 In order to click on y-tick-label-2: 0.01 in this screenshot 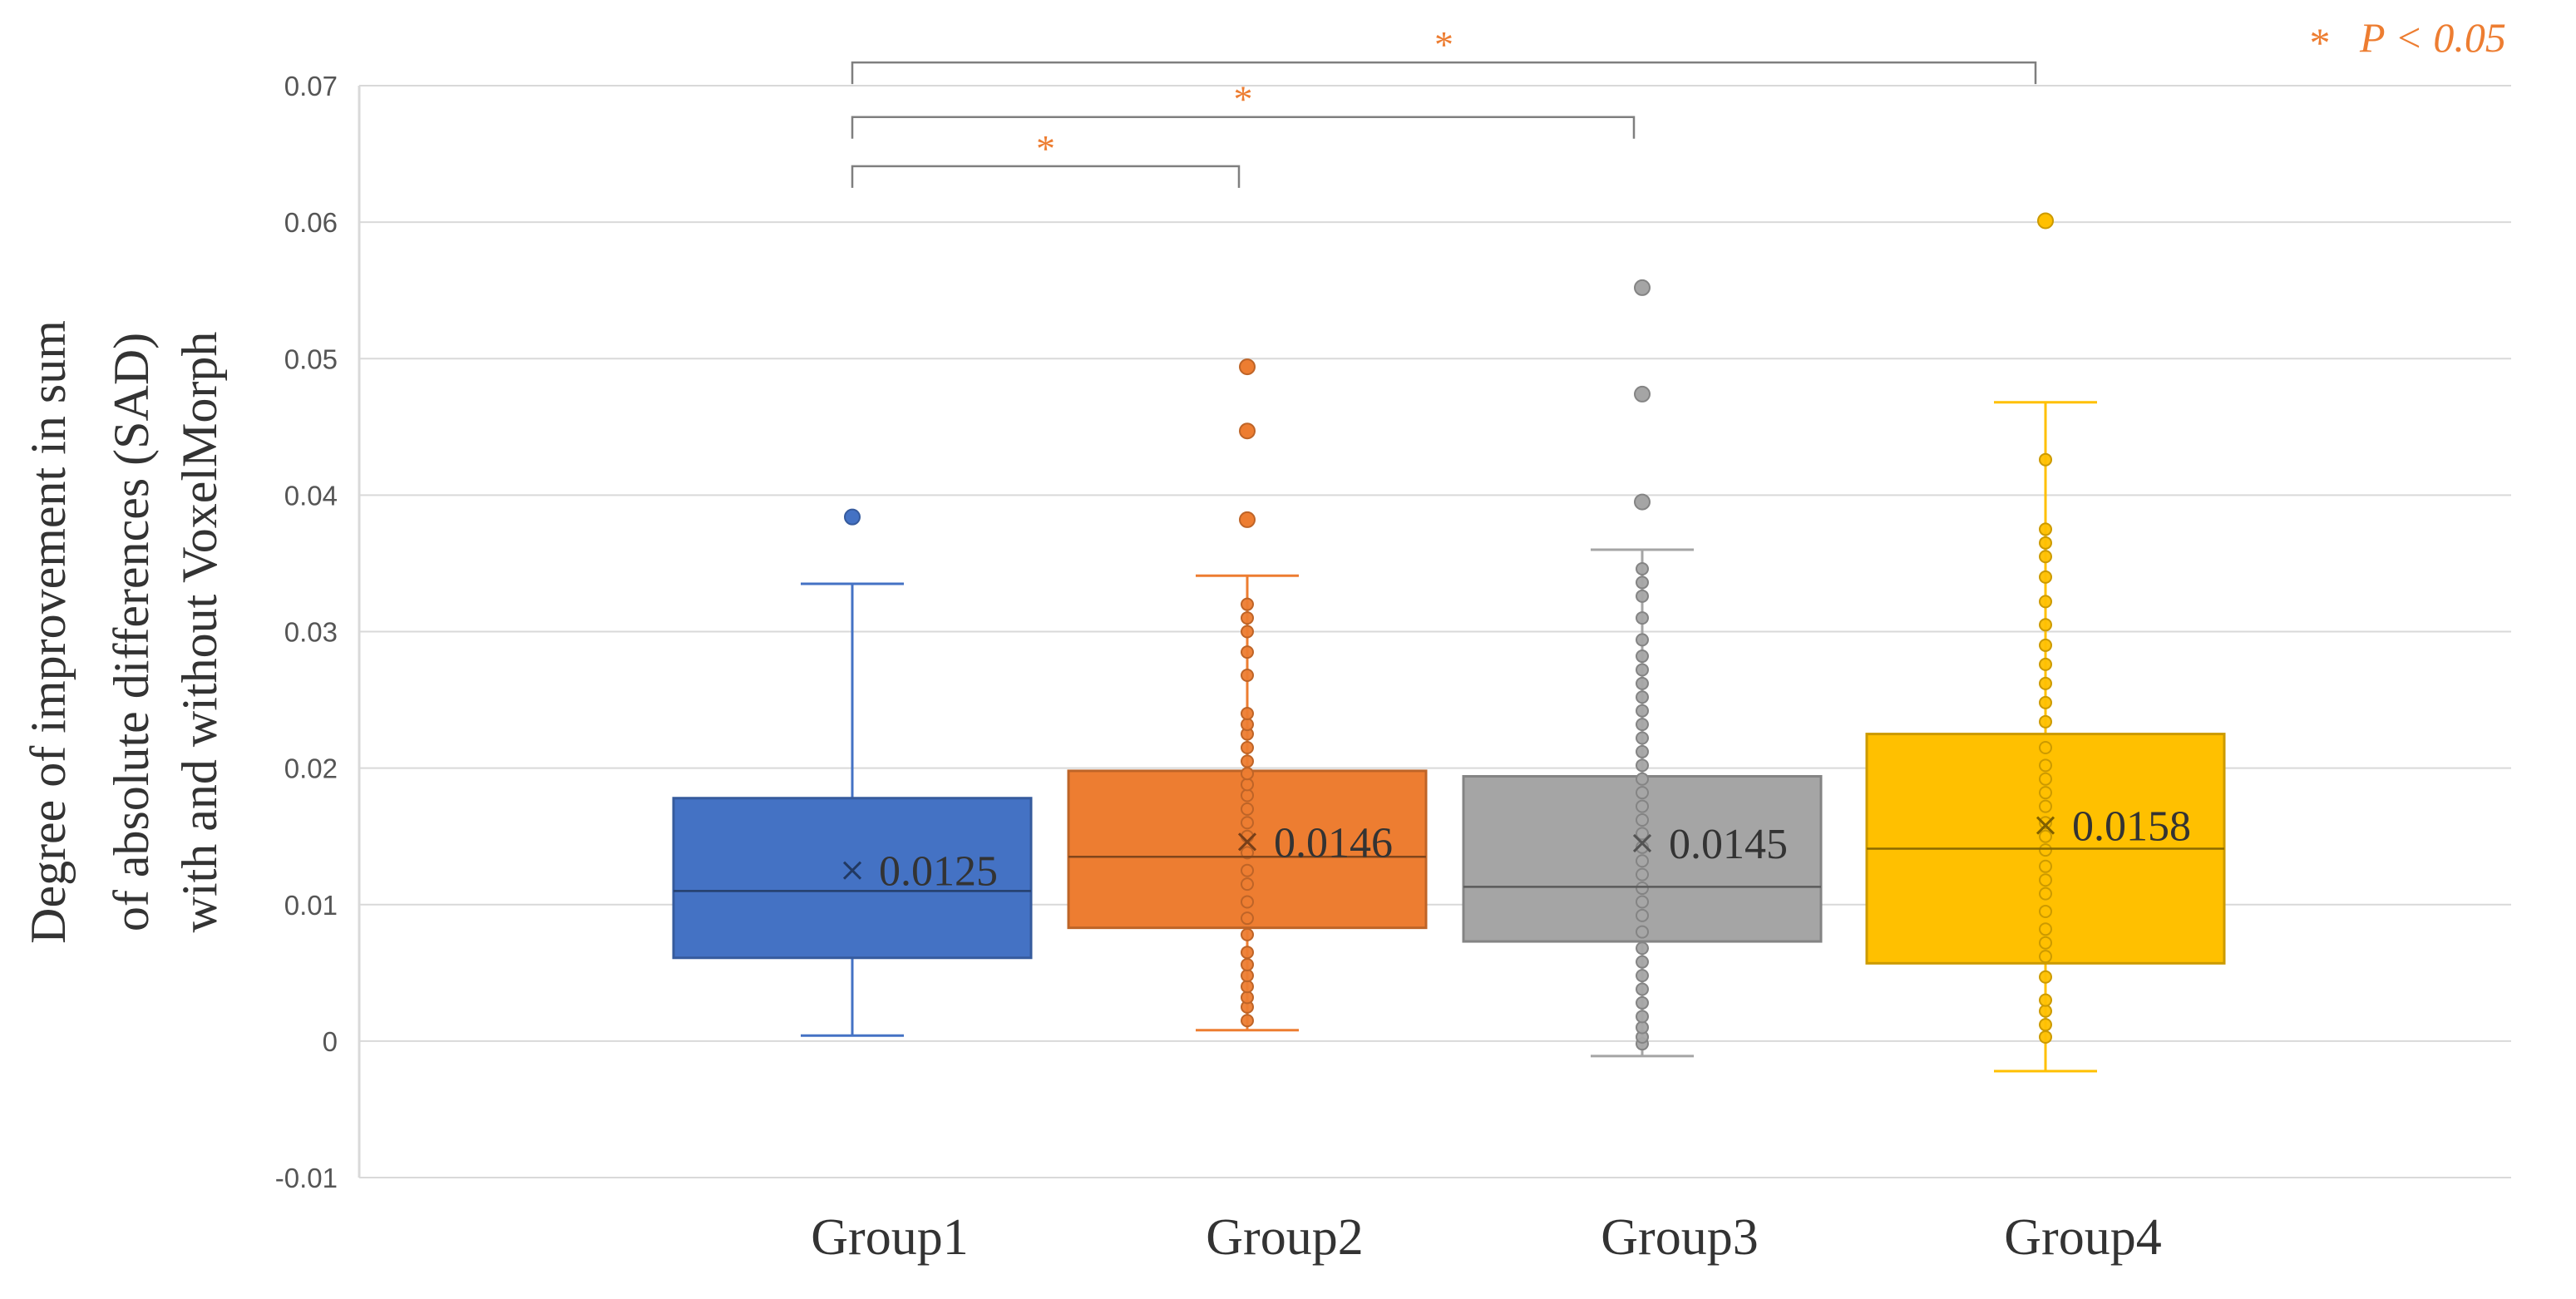, I will do `click(311, 905)`.